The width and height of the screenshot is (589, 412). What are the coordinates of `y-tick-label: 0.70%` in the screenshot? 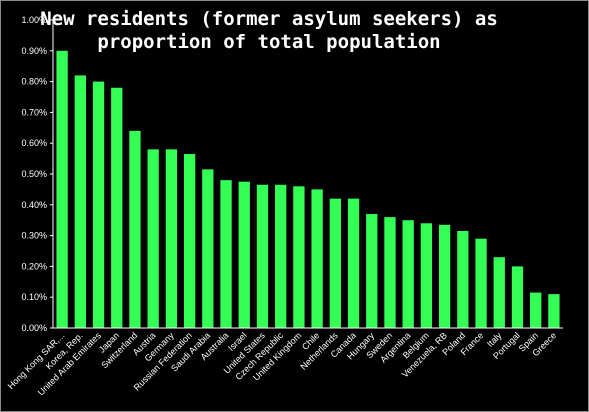 It's located at (34, 112).